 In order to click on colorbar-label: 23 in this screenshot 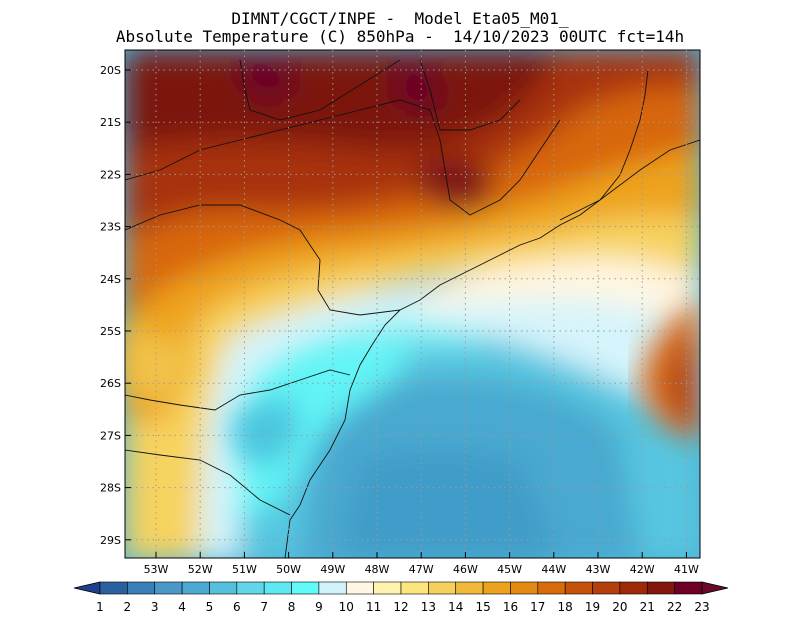, I will do `click(701, 607)`.